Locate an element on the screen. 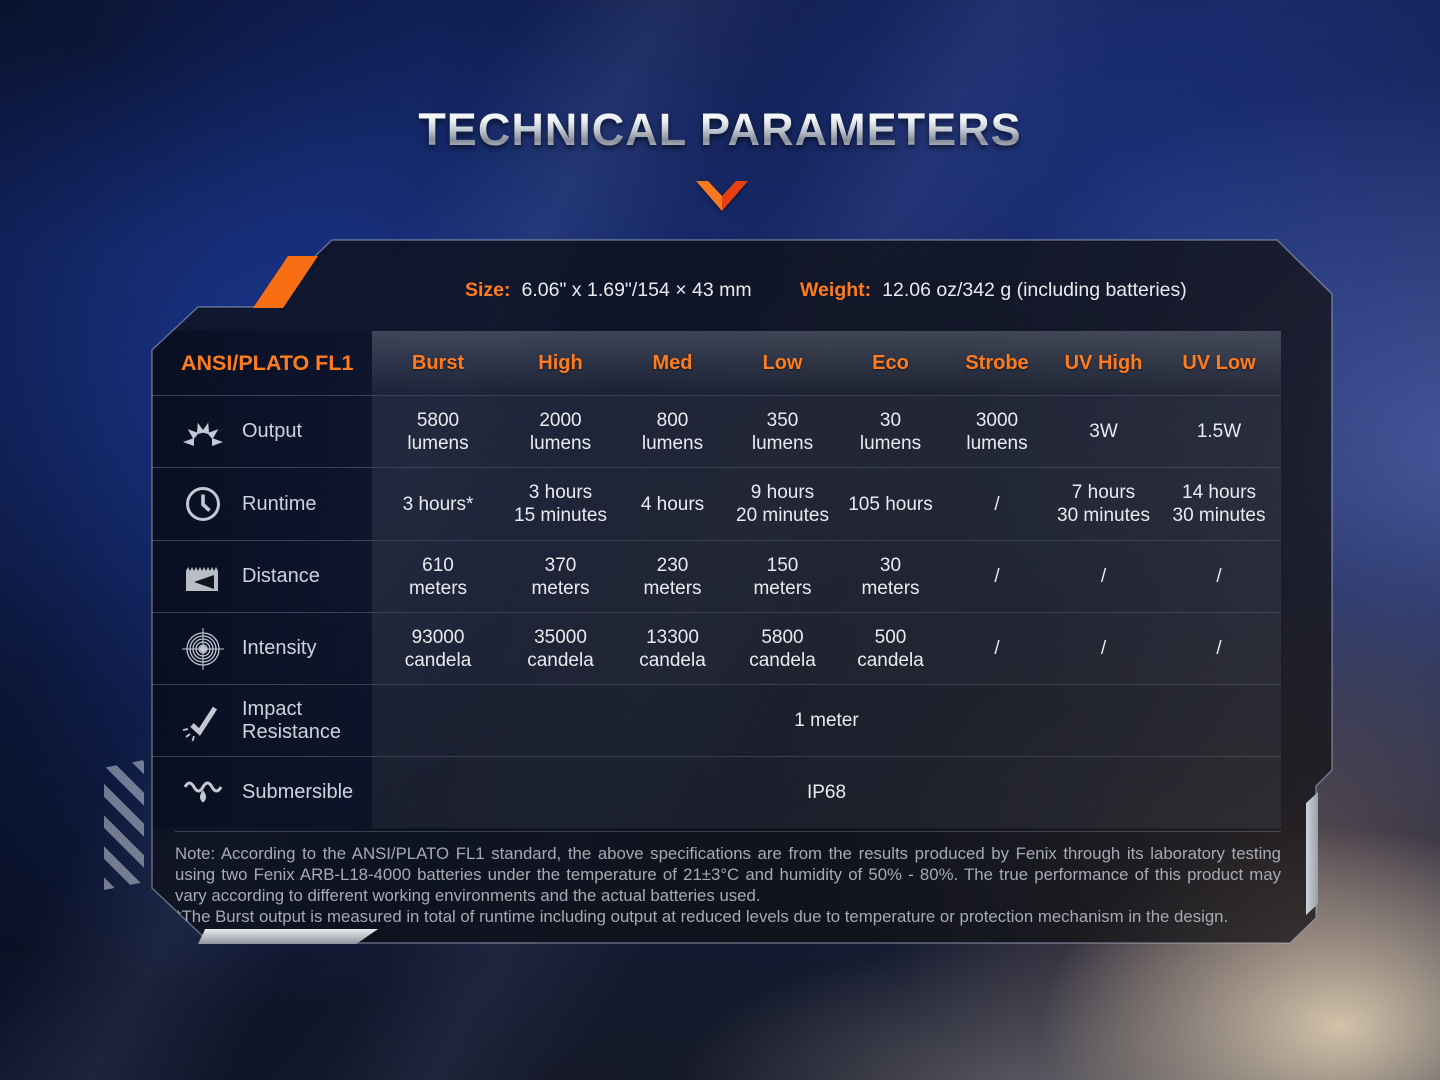 Image resolution: width=1440 pixels, height=1080 pixels. intensity-icon is located at coordinates (203, 649).